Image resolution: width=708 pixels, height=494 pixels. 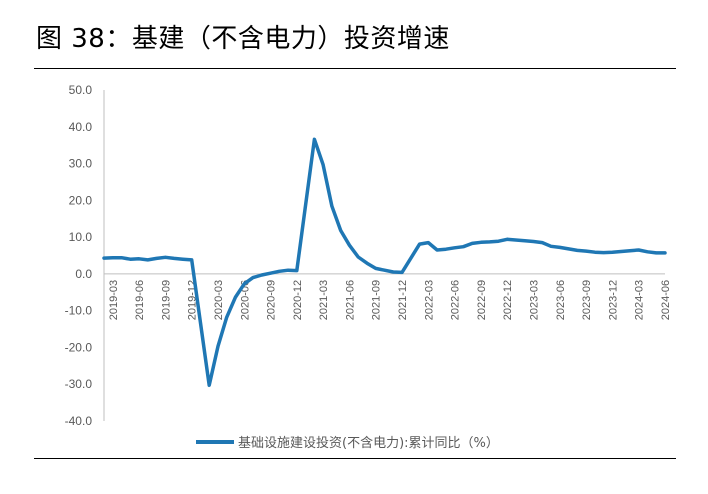 I want to click on y-tick-label: -40.0, so click(x=79, y=421).